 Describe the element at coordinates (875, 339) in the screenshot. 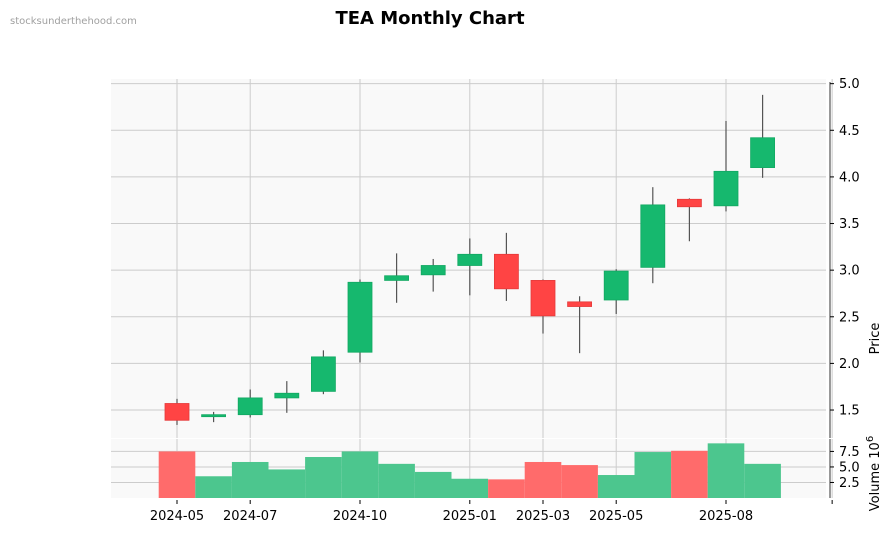

I see `price-axis-label: Price` at that location.